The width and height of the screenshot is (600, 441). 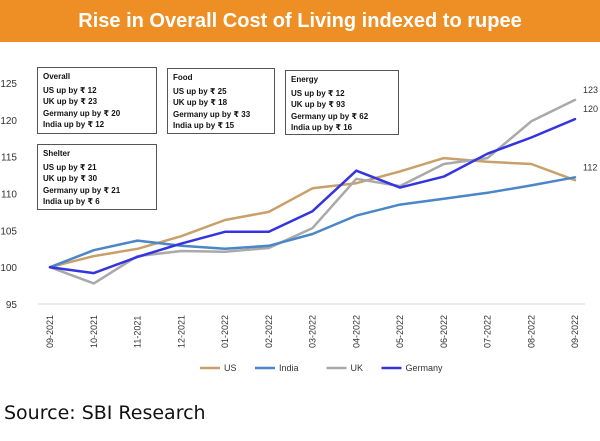 What do you see at coordinates (289, 368) in the screenshot?
I see `legend-label: India` at bounding box center [289, 368].